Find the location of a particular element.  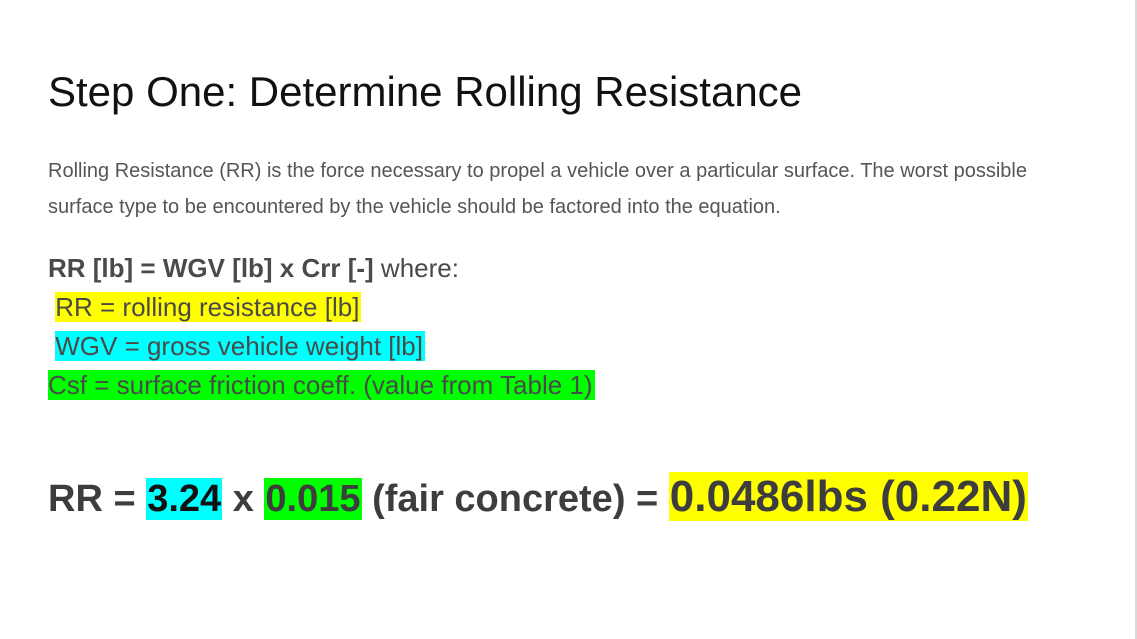

page-title: Step One: Determine Rolling Resistance is located at coordinates (425, 91).